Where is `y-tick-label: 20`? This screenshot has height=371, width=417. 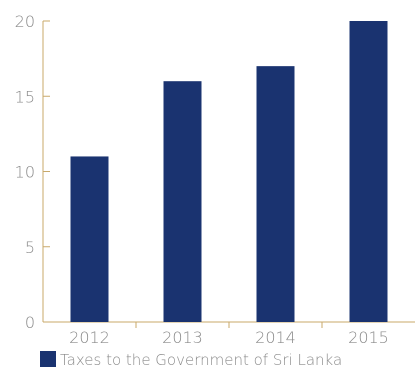
y-tick-label: 20 is located at coordinates (25, 21).